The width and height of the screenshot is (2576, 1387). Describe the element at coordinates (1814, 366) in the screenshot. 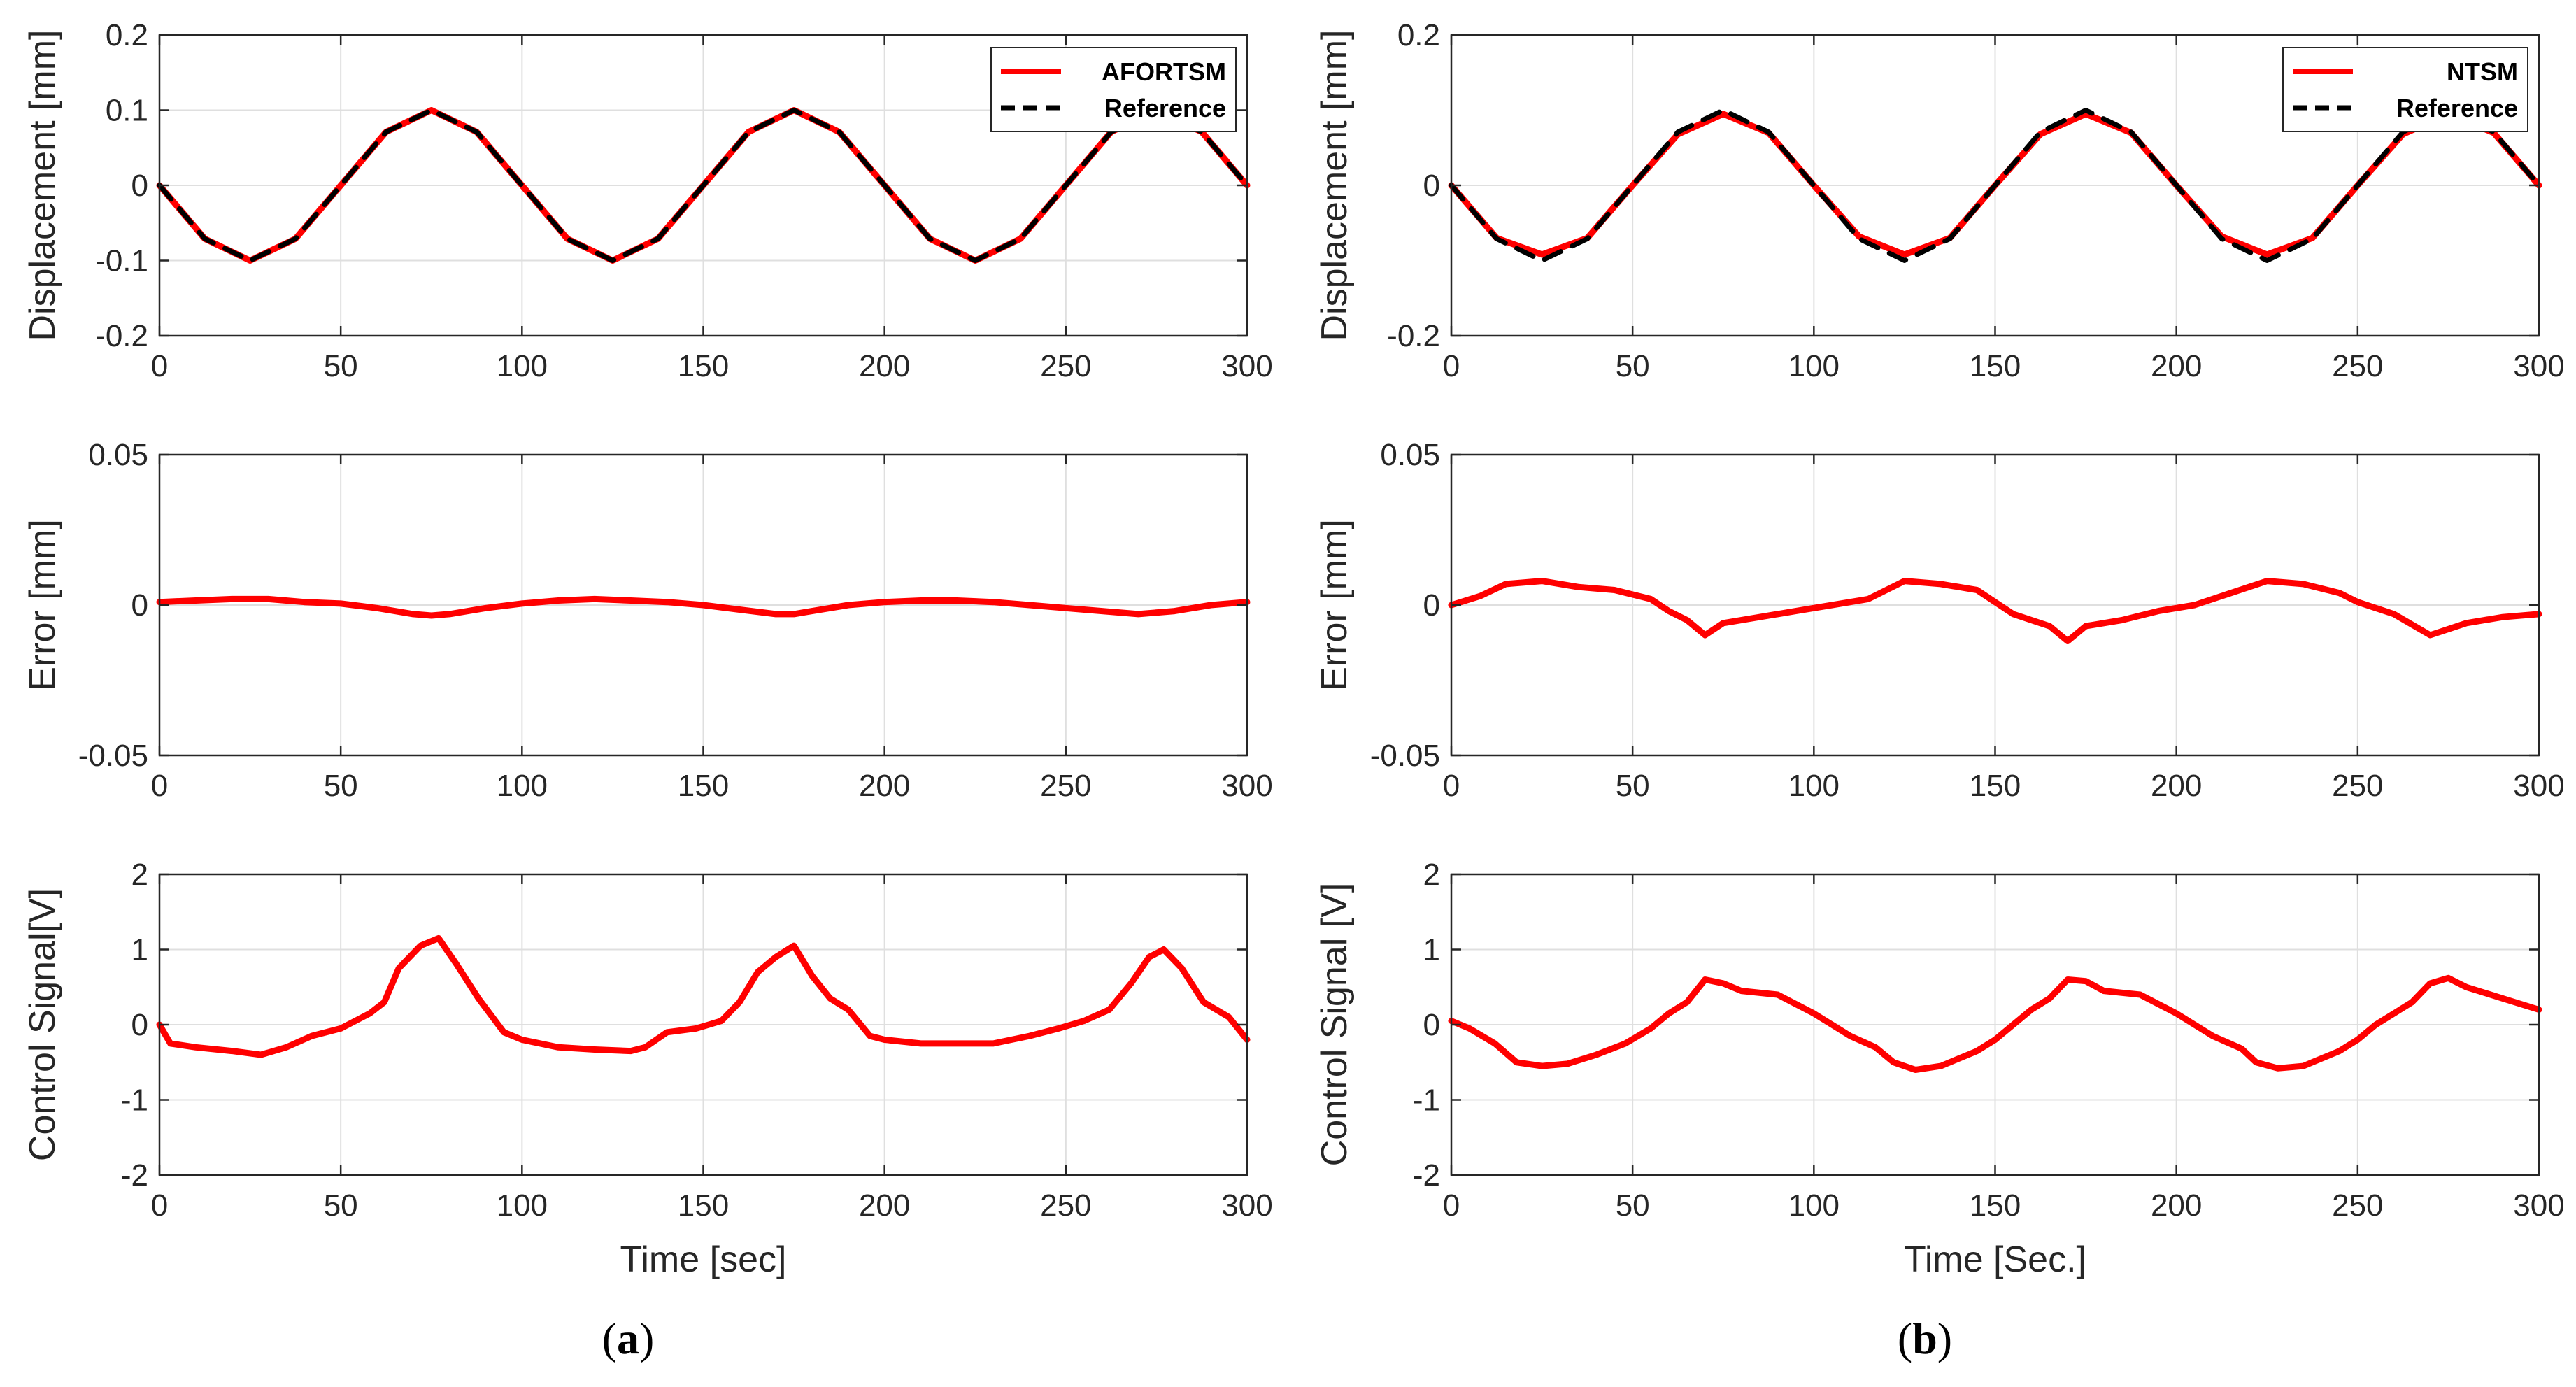

I see `b-displacement-xtick-label-2: 100` at that location.